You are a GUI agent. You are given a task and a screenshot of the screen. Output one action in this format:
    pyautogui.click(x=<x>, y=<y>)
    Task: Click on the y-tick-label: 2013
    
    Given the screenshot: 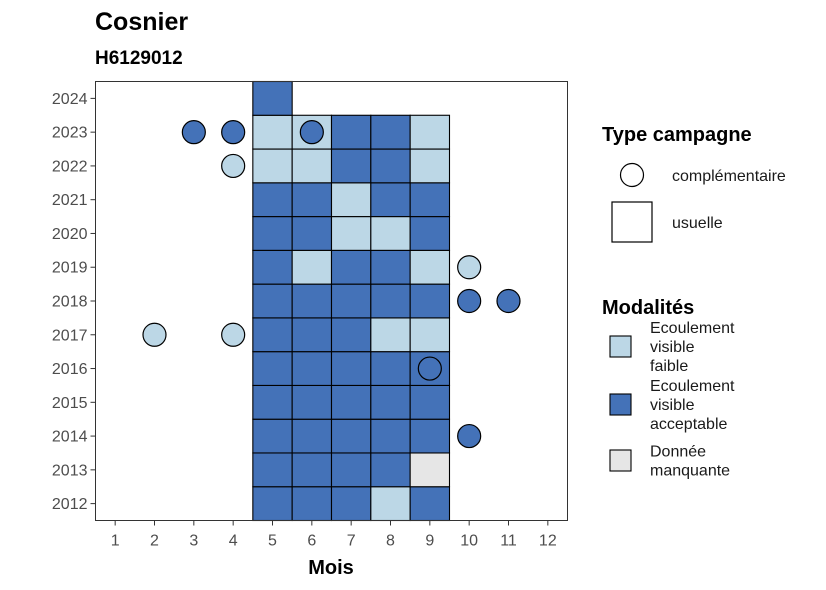 What is the action you would take?
    pyautogui.click(x=70, y=470)
    